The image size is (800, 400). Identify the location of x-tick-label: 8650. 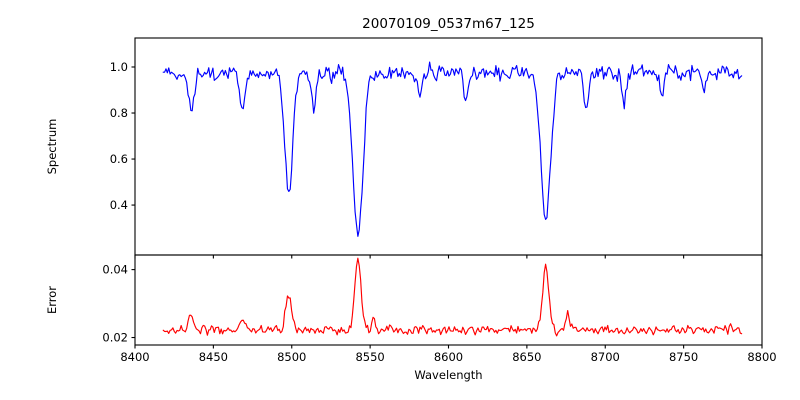
(526, 357).